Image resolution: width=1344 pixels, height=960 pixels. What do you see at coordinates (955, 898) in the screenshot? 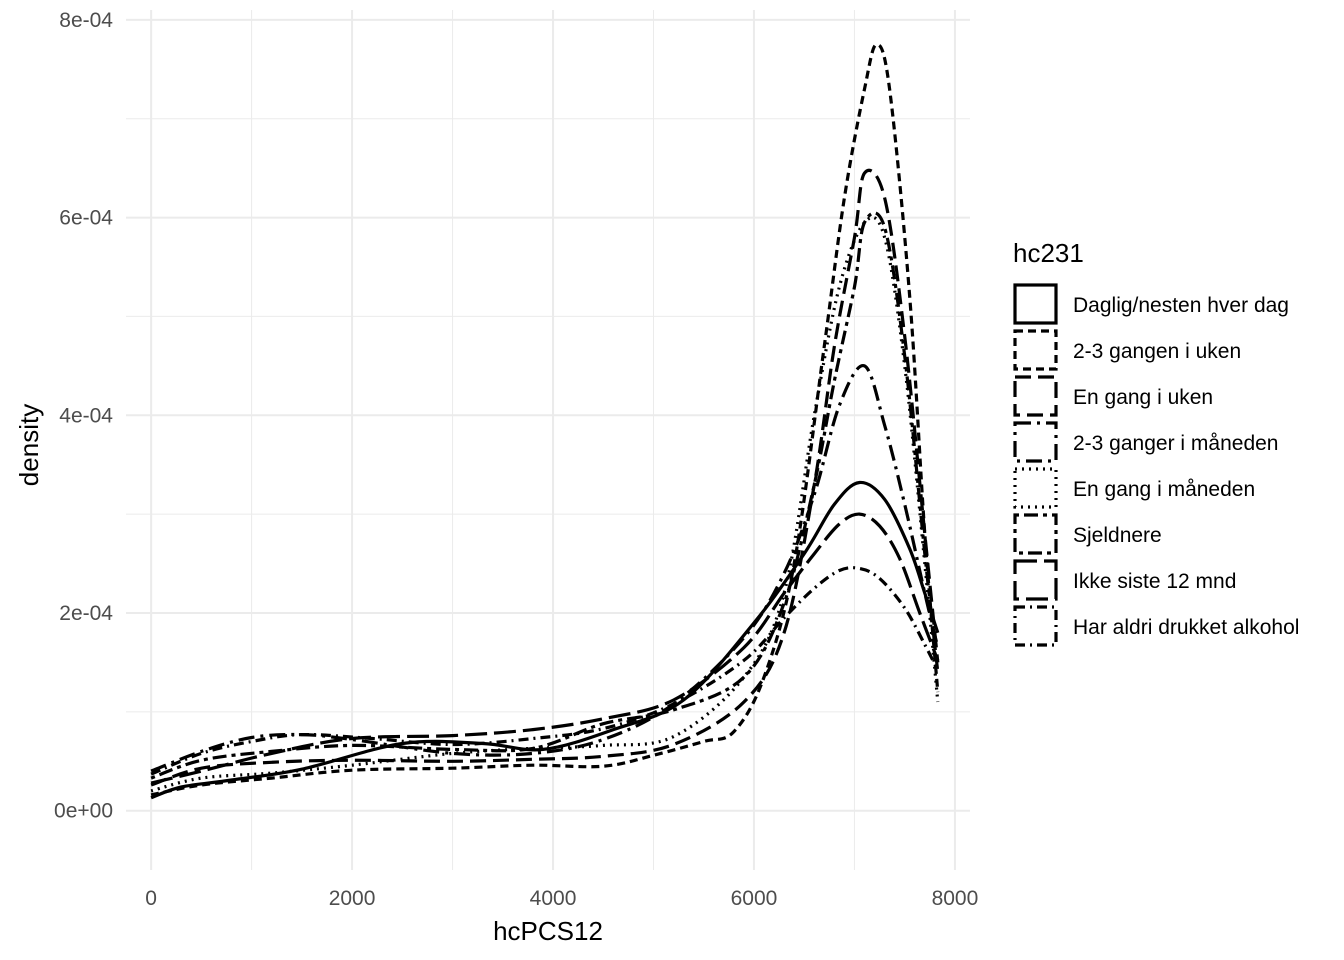
I see `x-tick-label: 8000` at bounding box center [955, 898].